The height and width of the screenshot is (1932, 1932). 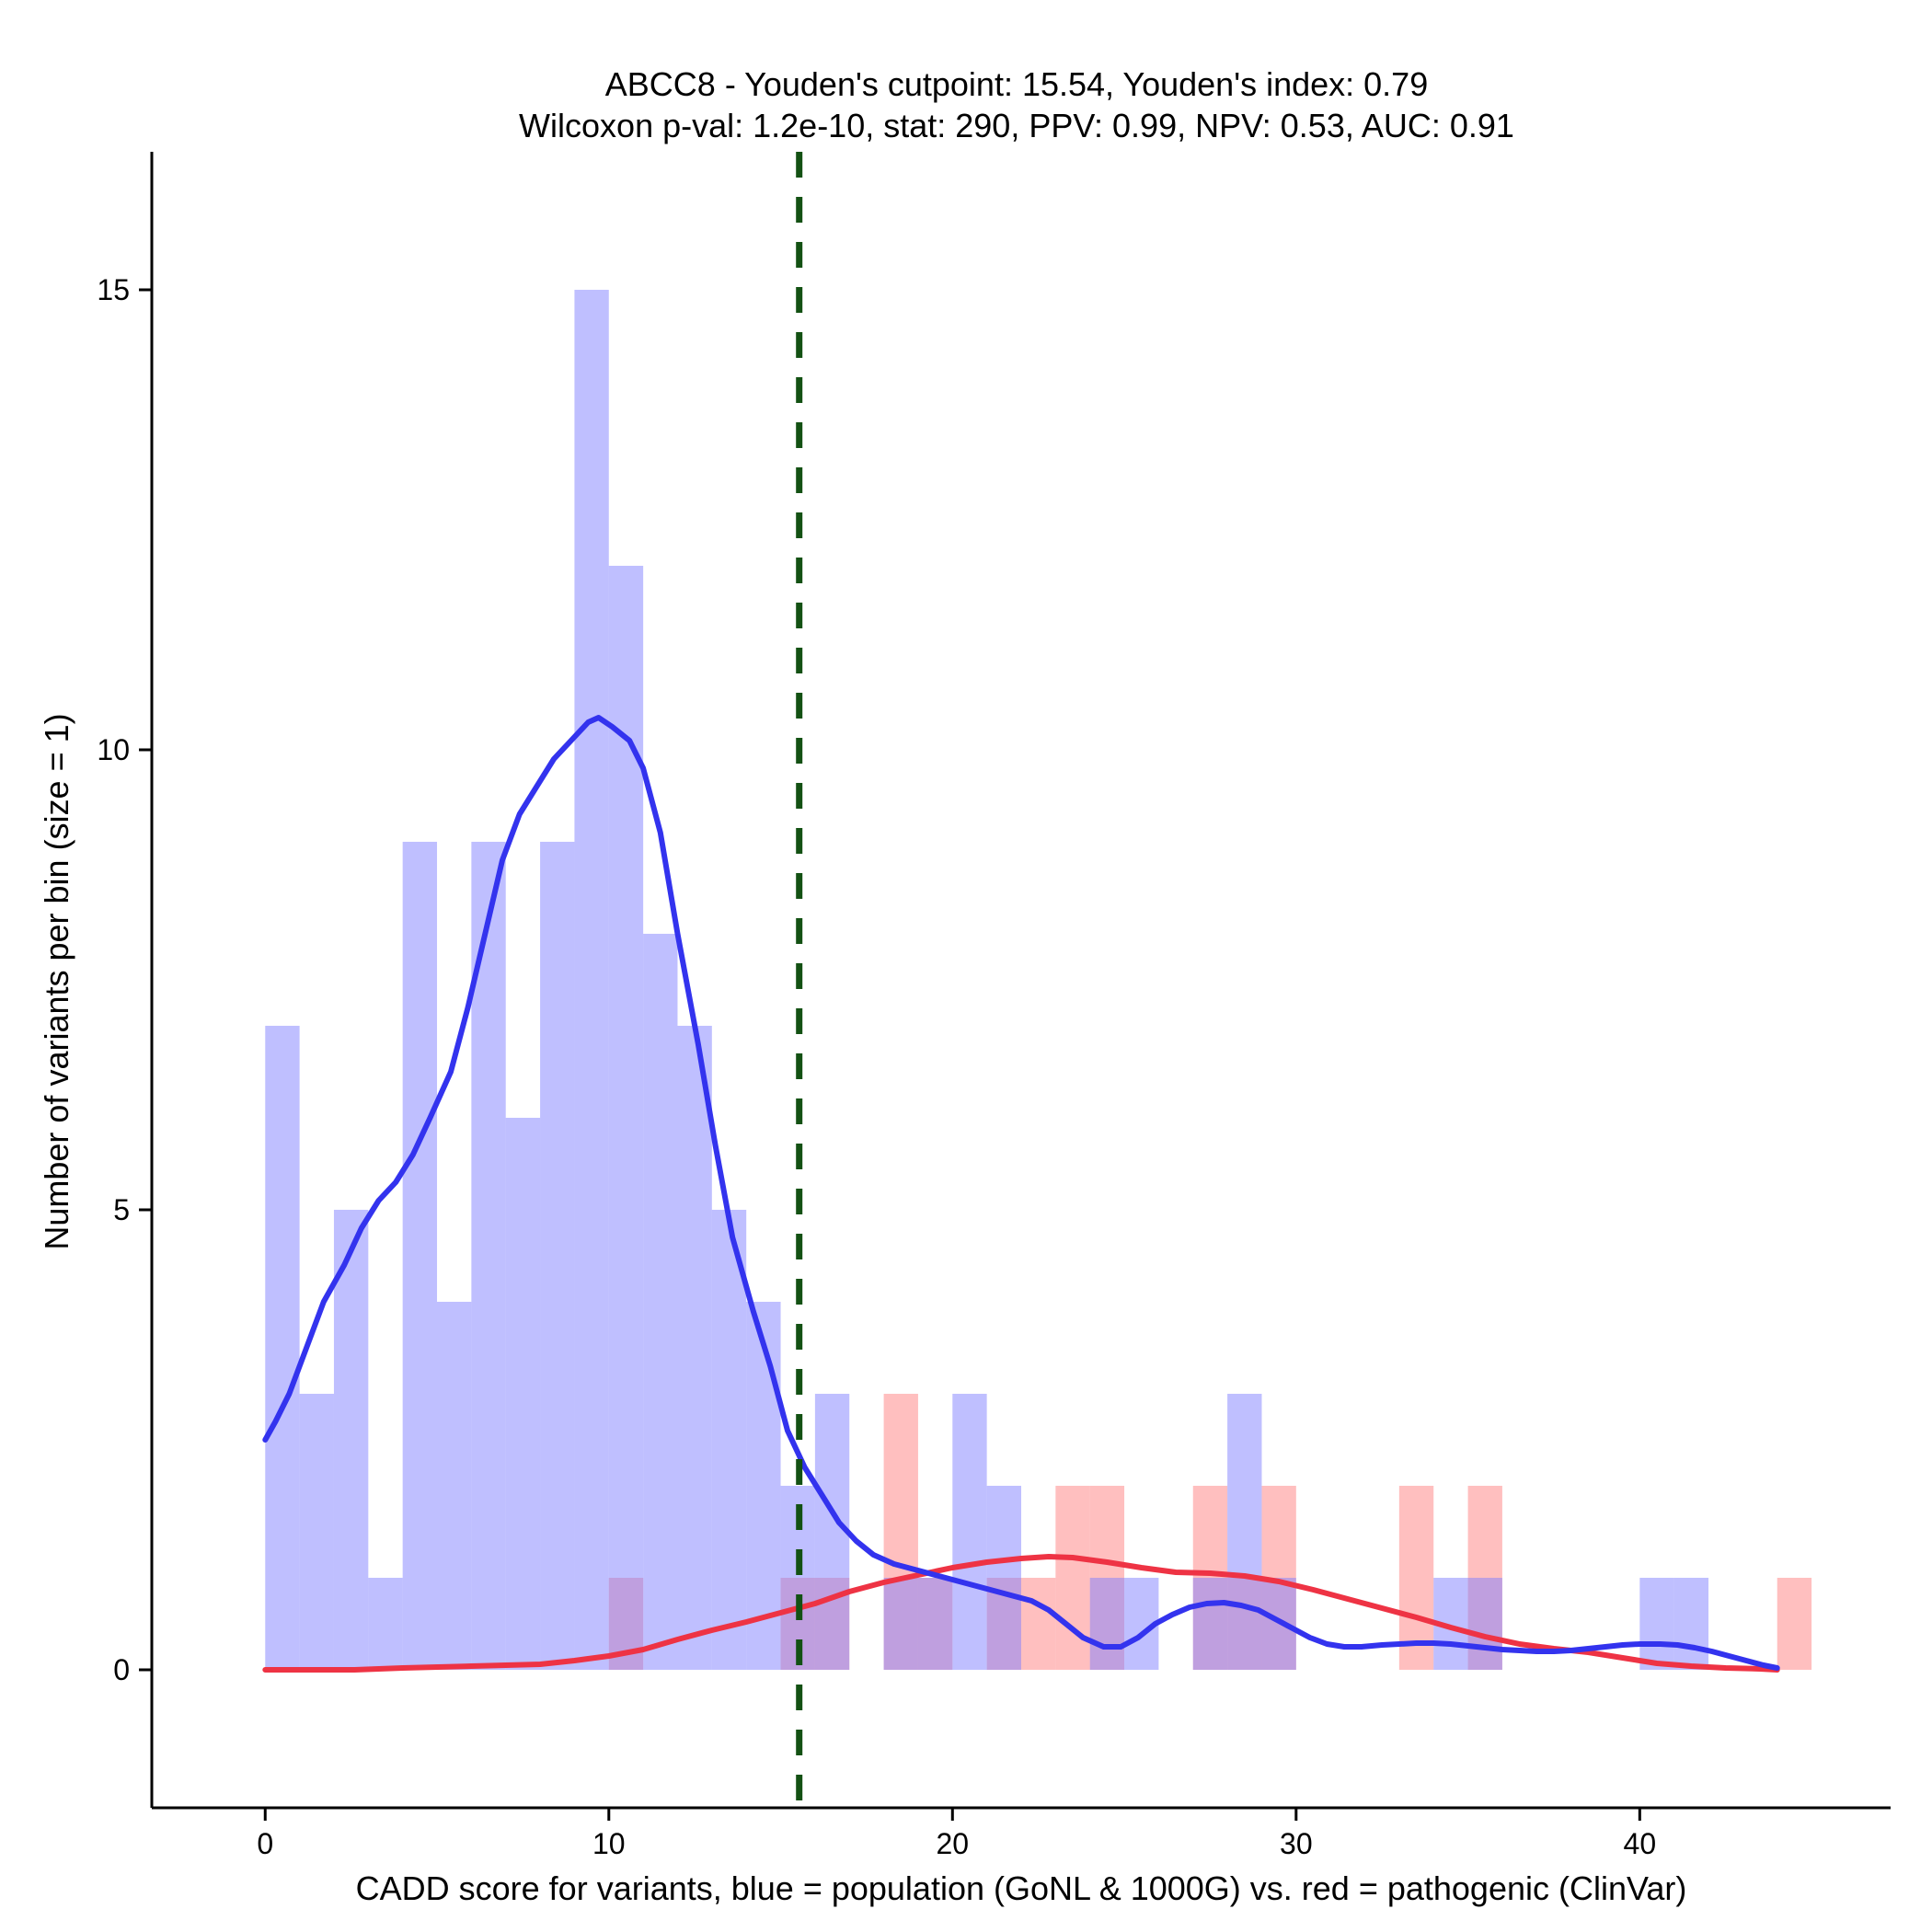 What do you see at coordinates (952, 1843) in the screenshot?
I see `x-tick-label: 20` at bounding box center [952, 1843].